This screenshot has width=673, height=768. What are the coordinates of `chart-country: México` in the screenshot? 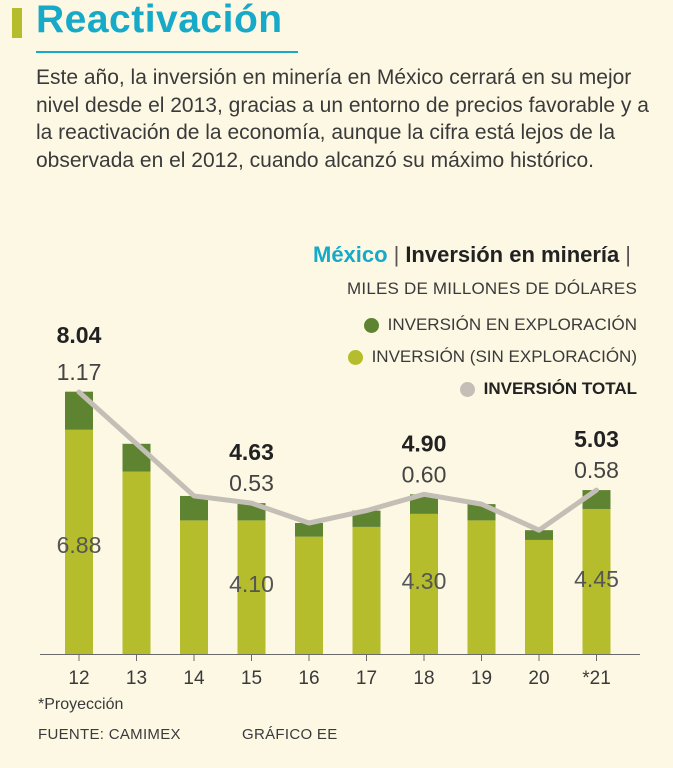 It's located at (350, 254).